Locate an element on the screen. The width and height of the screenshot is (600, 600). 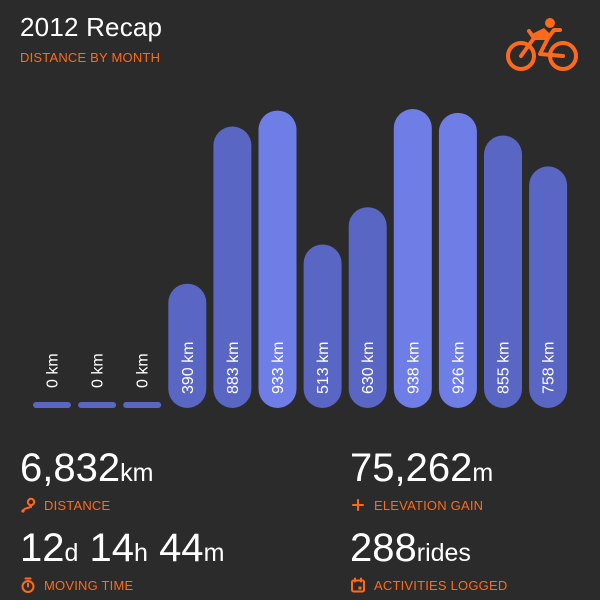
bar-label: 883 km is located at coordinates (233, 368).